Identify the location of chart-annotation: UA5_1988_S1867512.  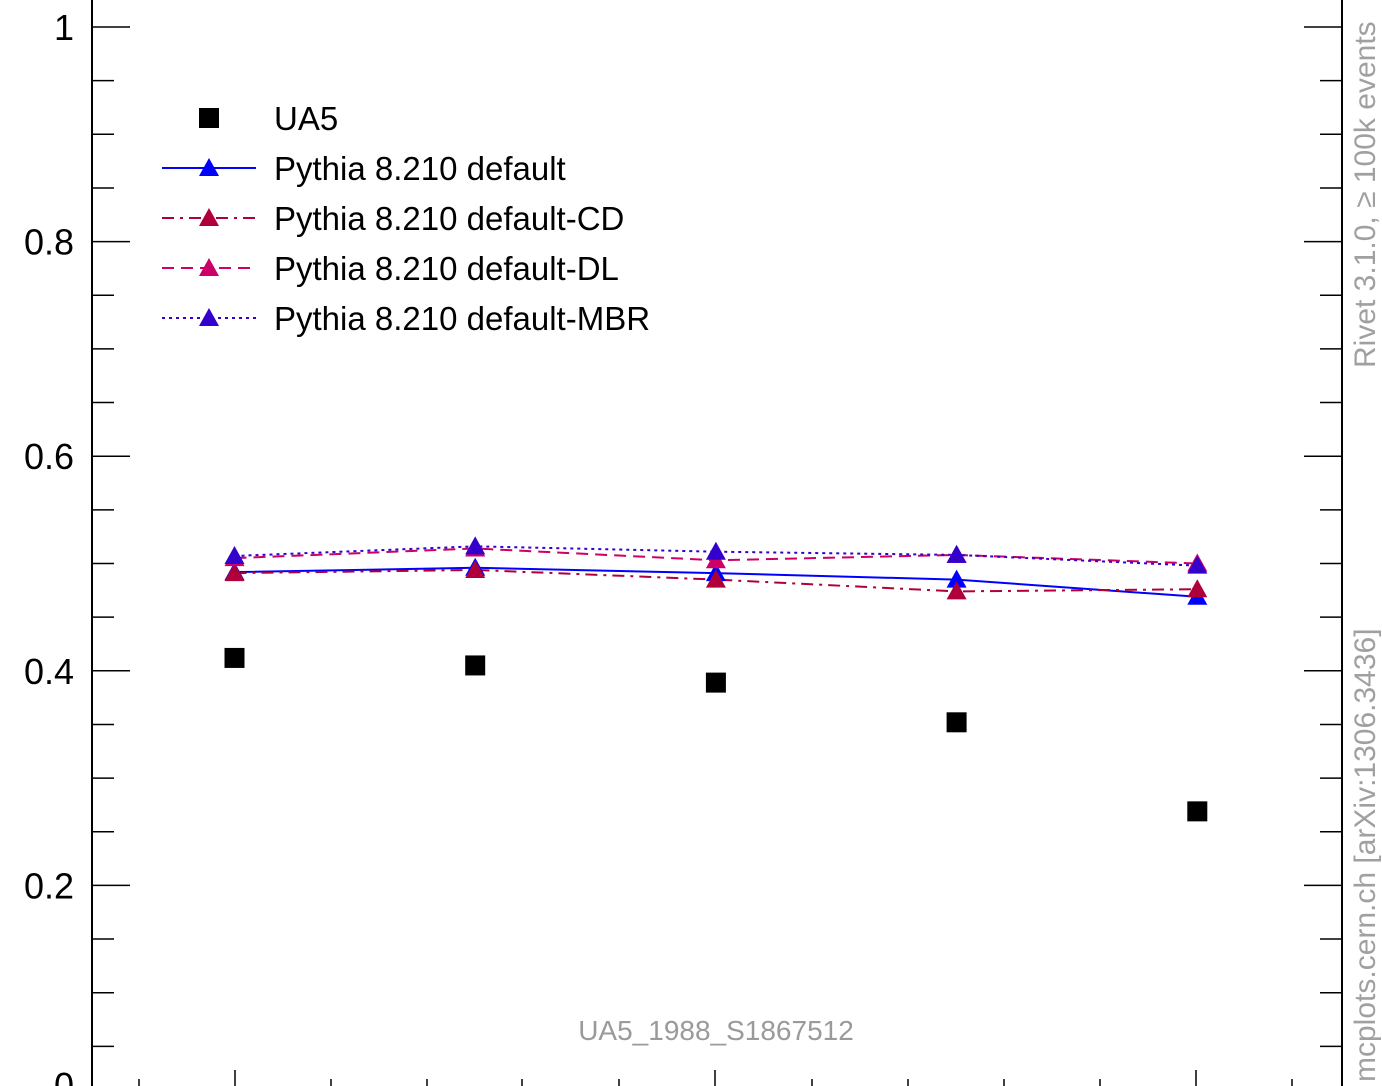
(716, 1030).